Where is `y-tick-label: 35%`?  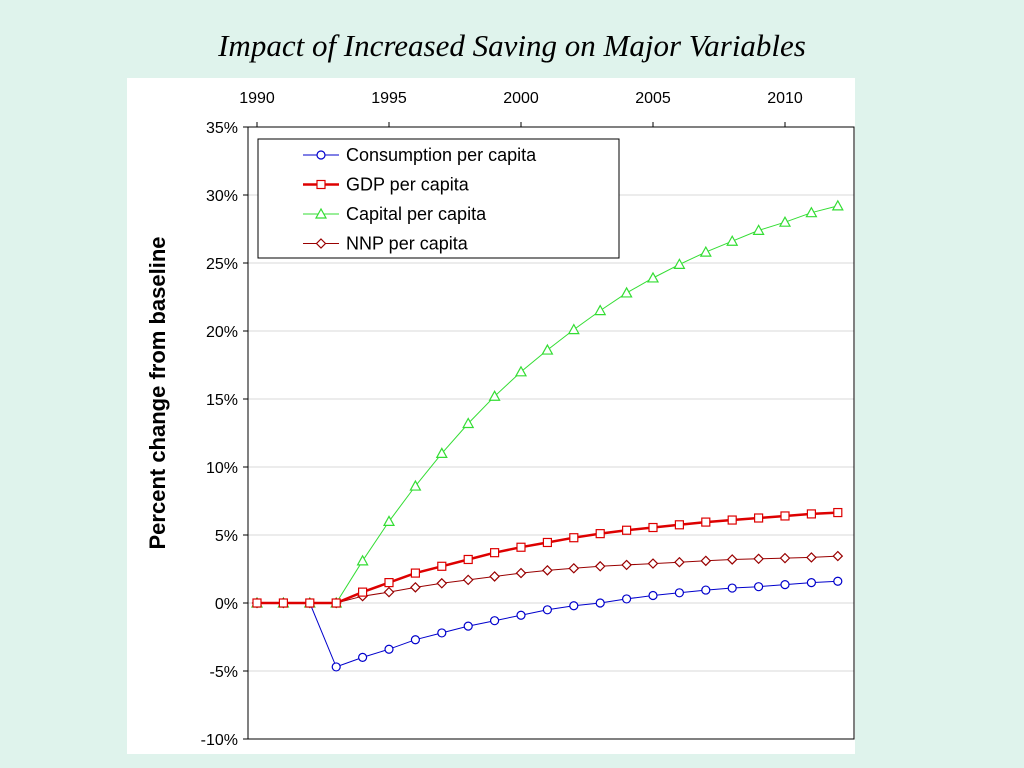
y-tick-label: 35% is located at coordinates (222, 128).